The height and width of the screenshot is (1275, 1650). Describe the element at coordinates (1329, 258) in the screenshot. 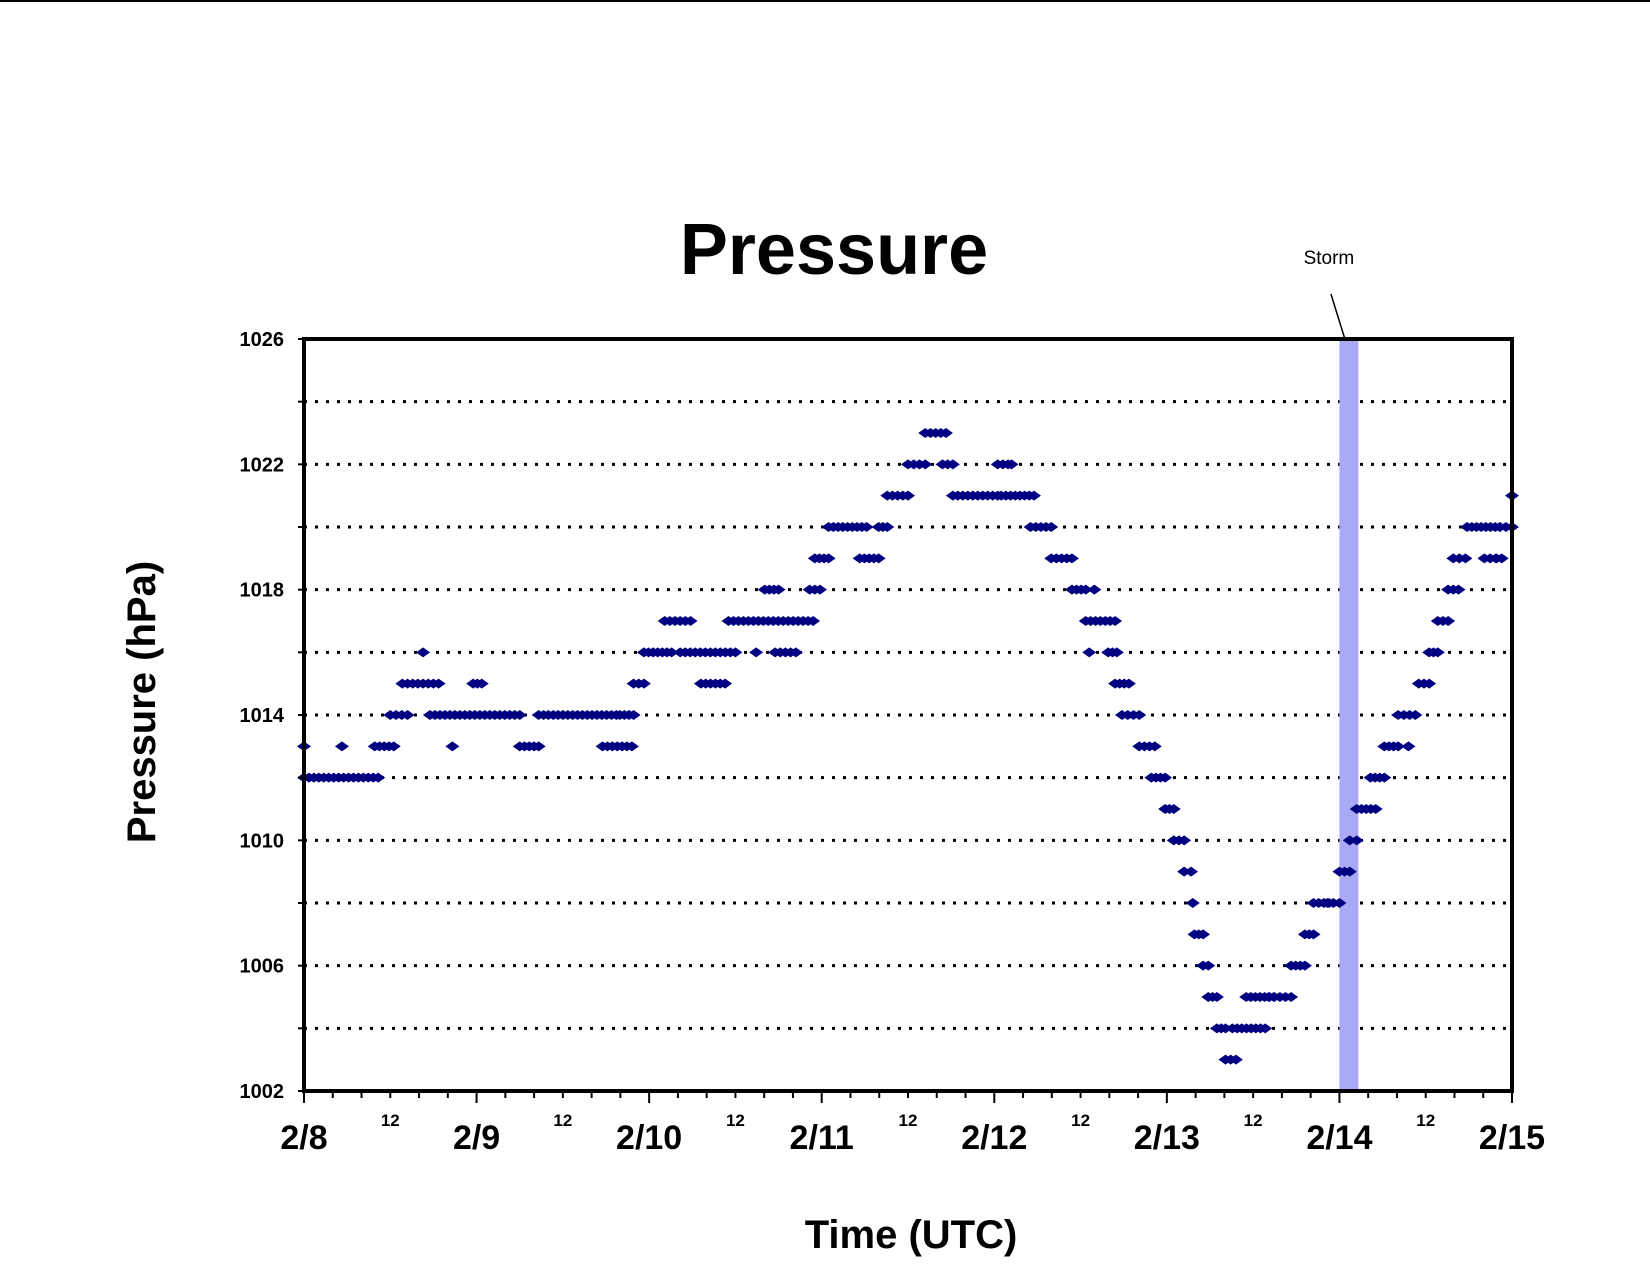

I see `storm-label: Storm` at that location.